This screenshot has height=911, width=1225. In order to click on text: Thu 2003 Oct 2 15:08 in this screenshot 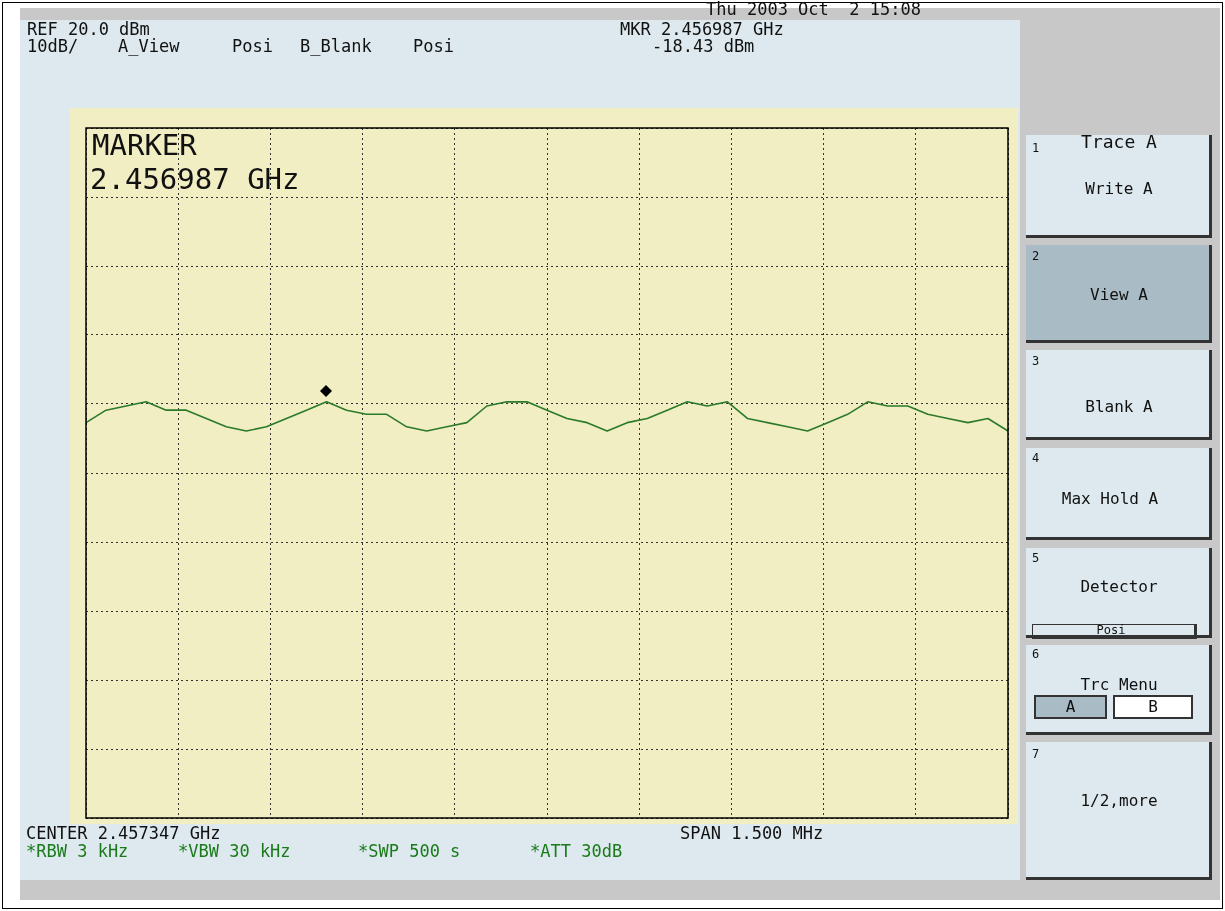, I will do `click(813, 9)`.